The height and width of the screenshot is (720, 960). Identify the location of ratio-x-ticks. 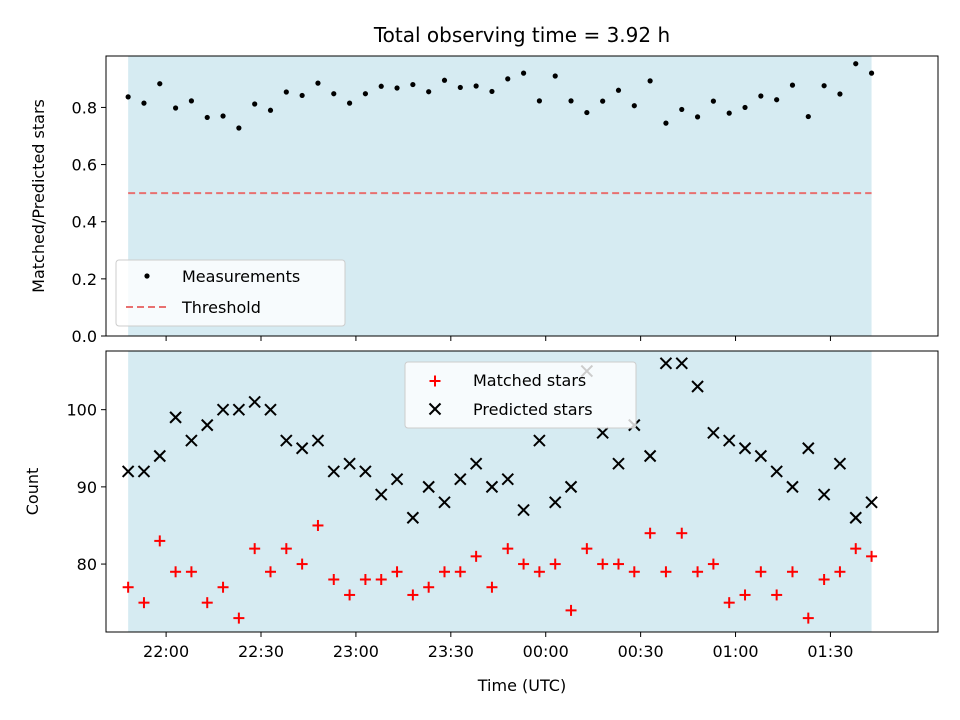
(498, 338).